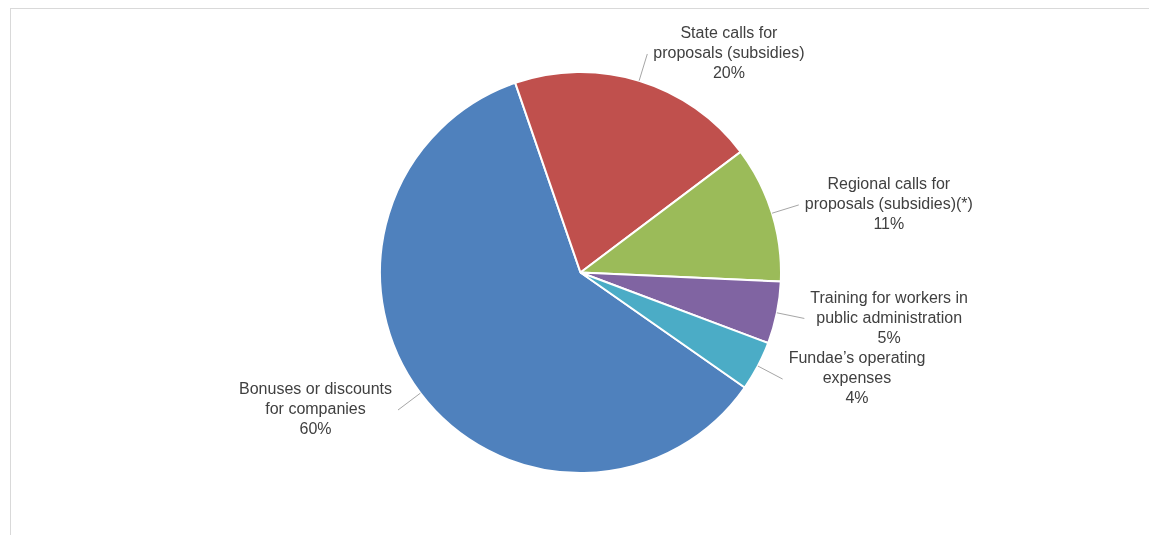 This screenshot has width=1149, height=535. I want to click on data-label: 5%, so click(889, 337).